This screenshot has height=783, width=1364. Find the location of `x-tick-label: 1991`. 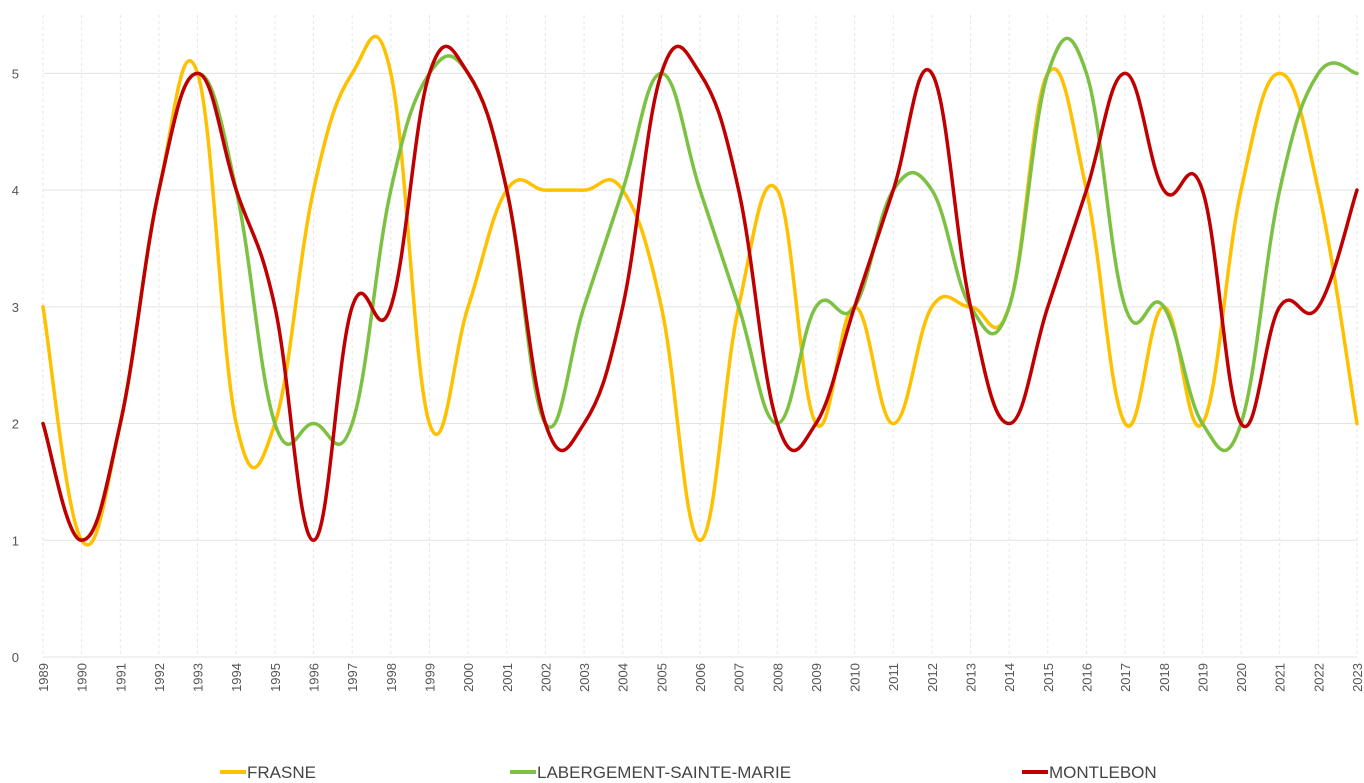

x-tick-label: 1991 is located at coordinates (120, 677).